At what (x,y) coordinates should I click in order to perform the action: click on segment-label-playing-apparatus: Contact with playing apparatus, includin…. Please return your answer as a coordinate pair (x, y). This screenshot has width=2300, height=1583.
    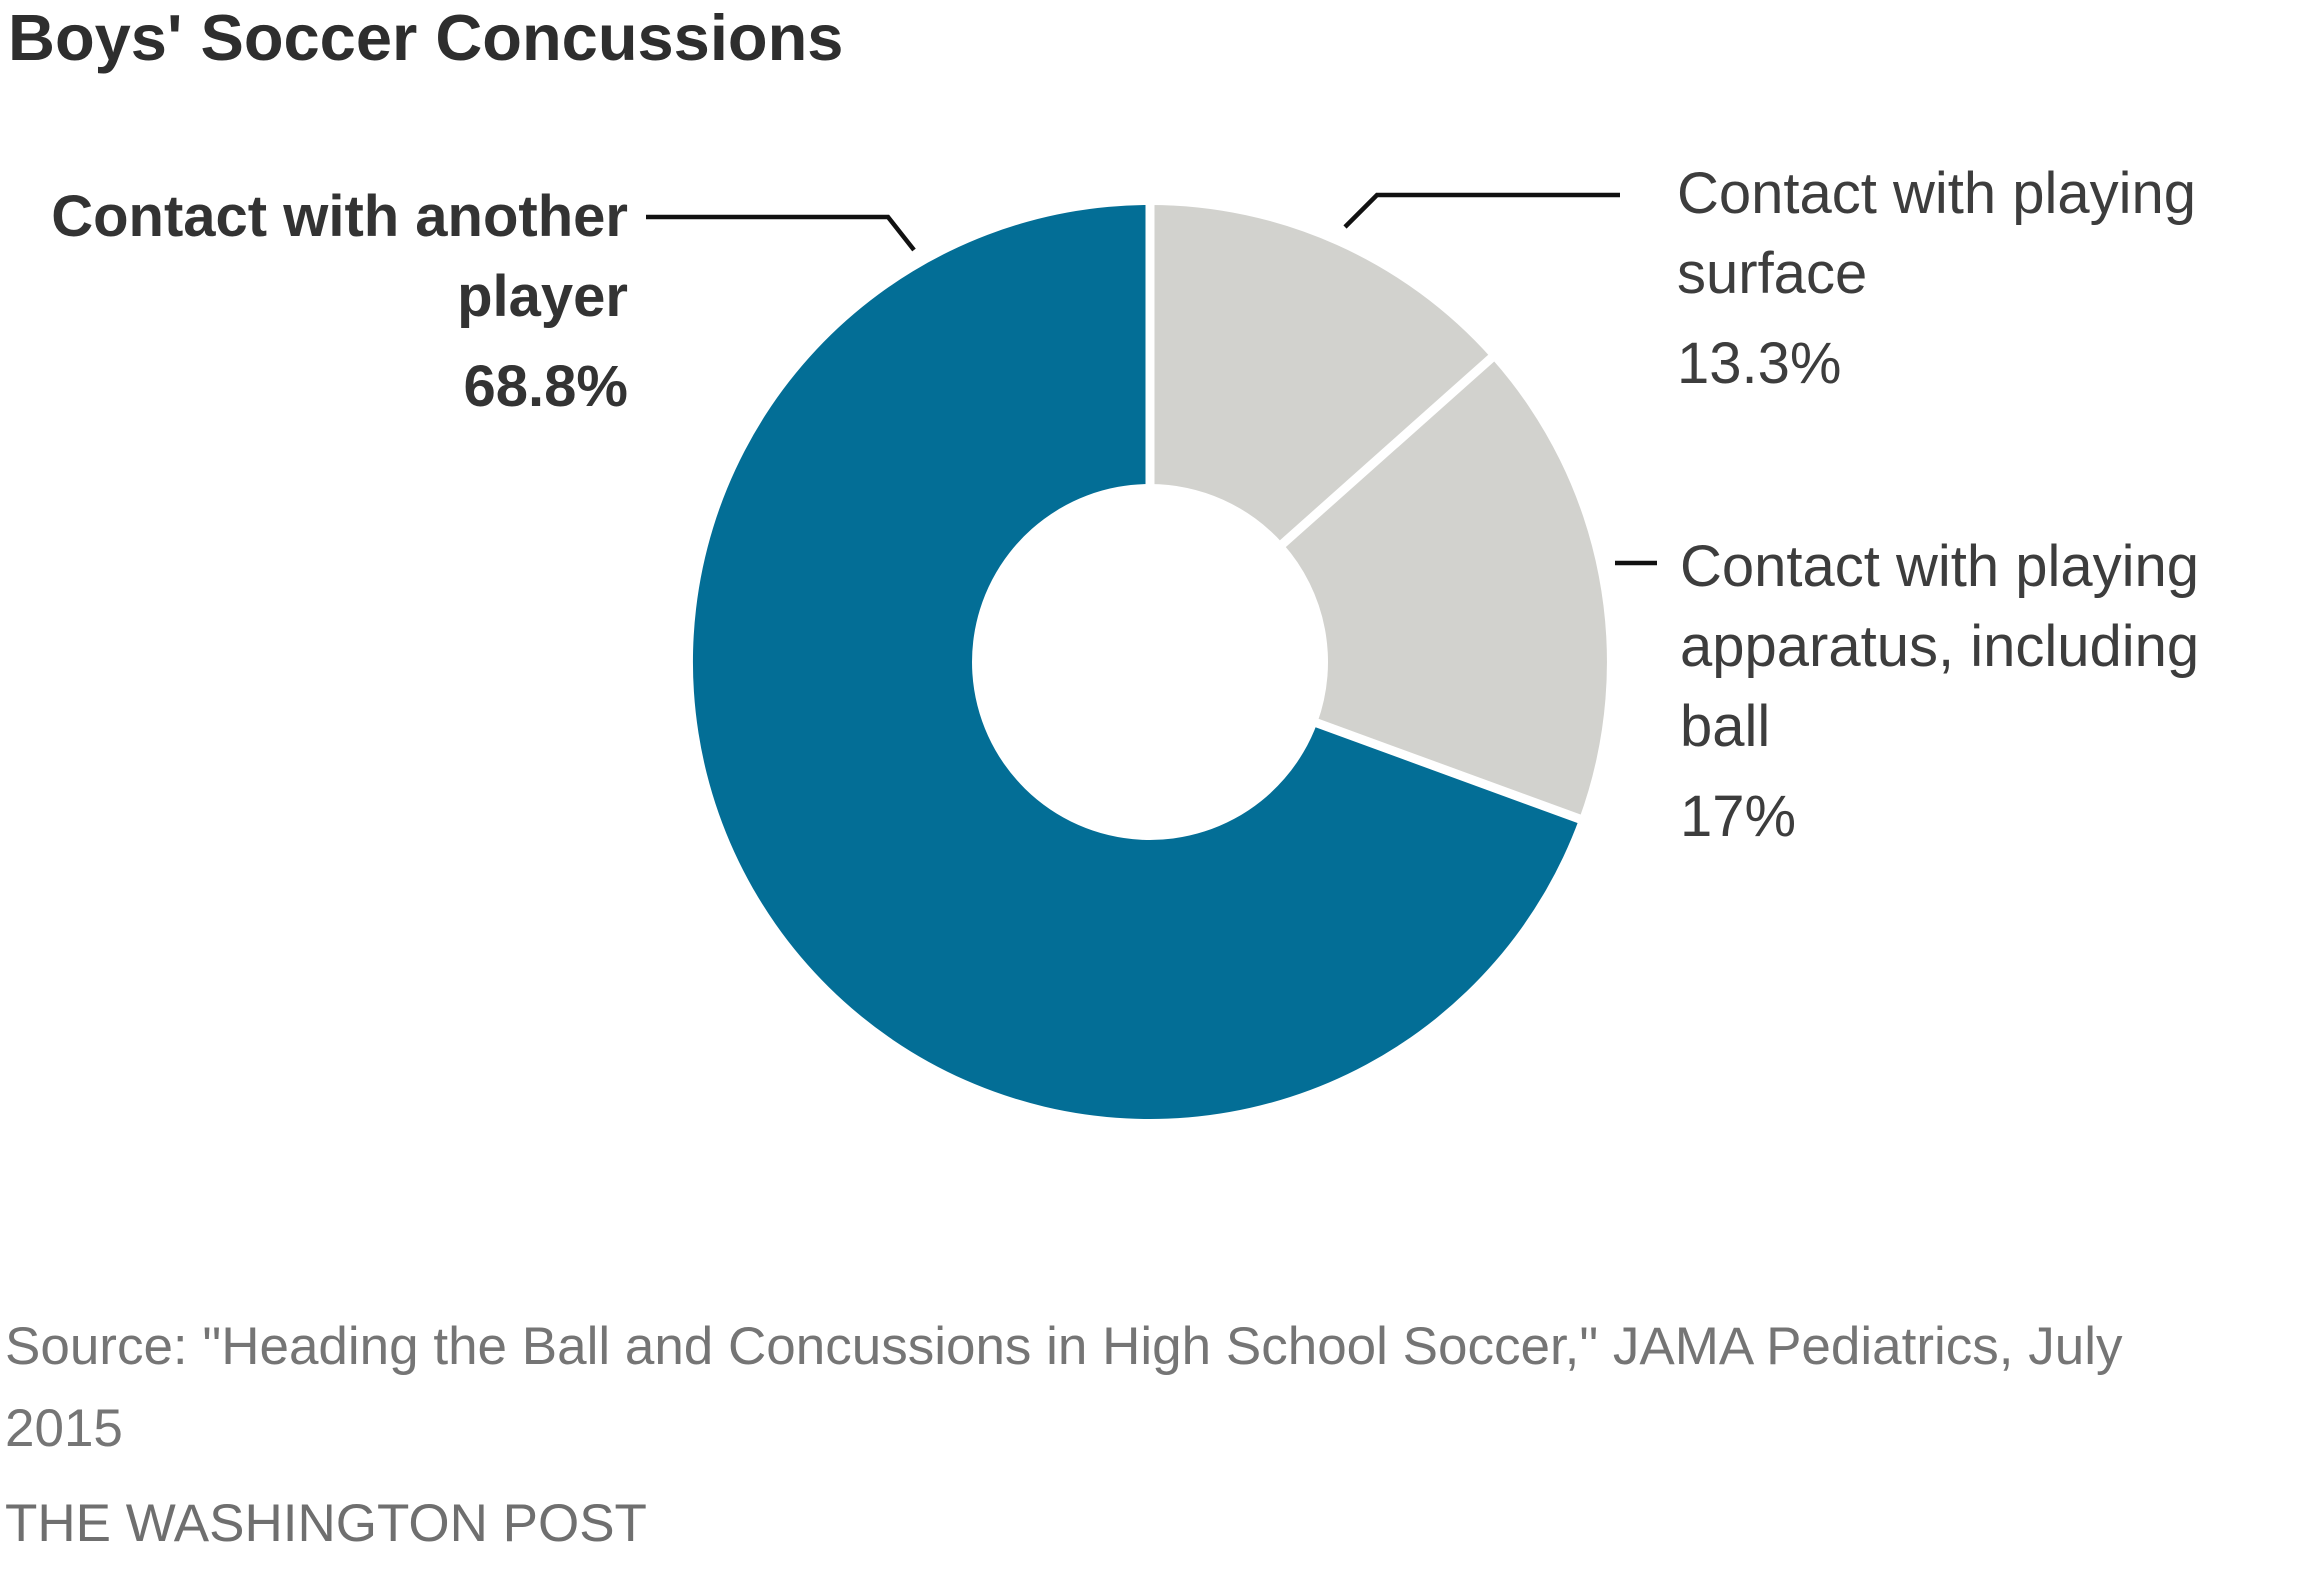
    Looking at the image, I should click on (1939, 692).